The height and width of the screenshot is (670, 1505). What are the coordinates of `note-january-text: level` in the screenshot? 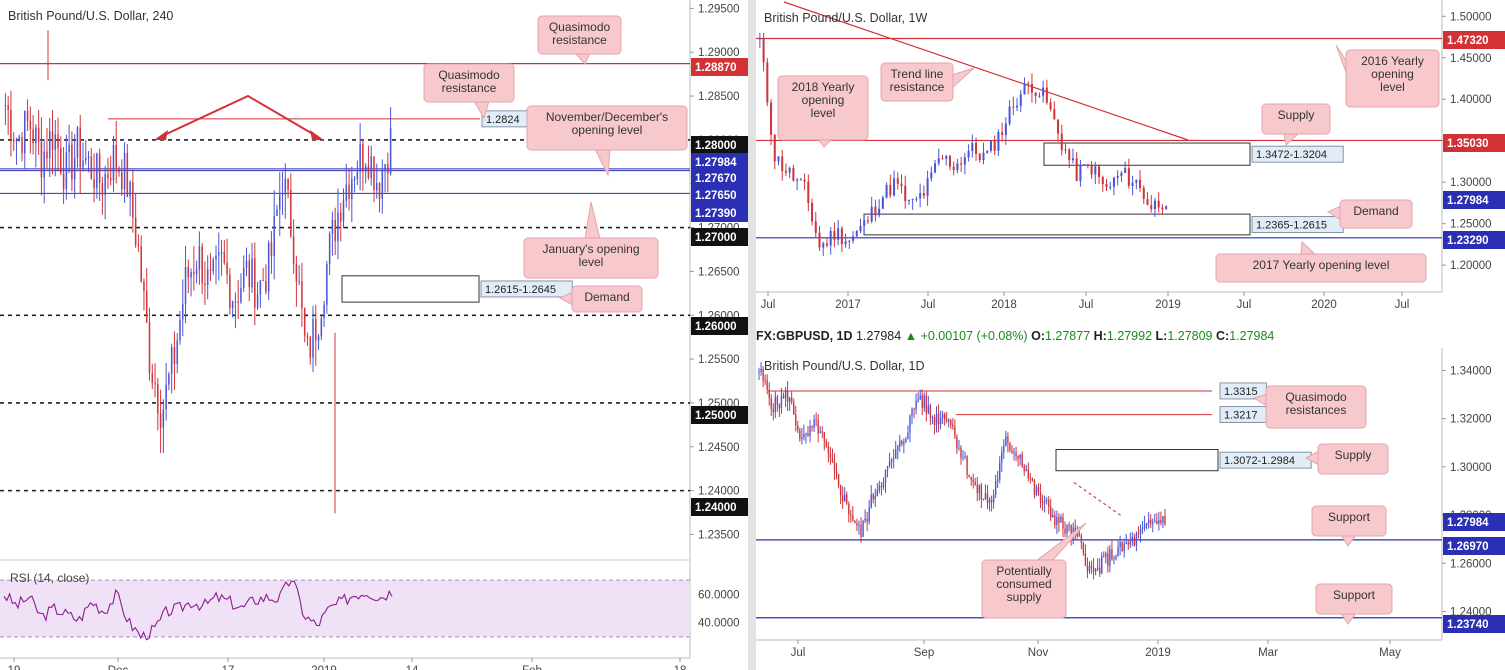 It's located at (591, 262).